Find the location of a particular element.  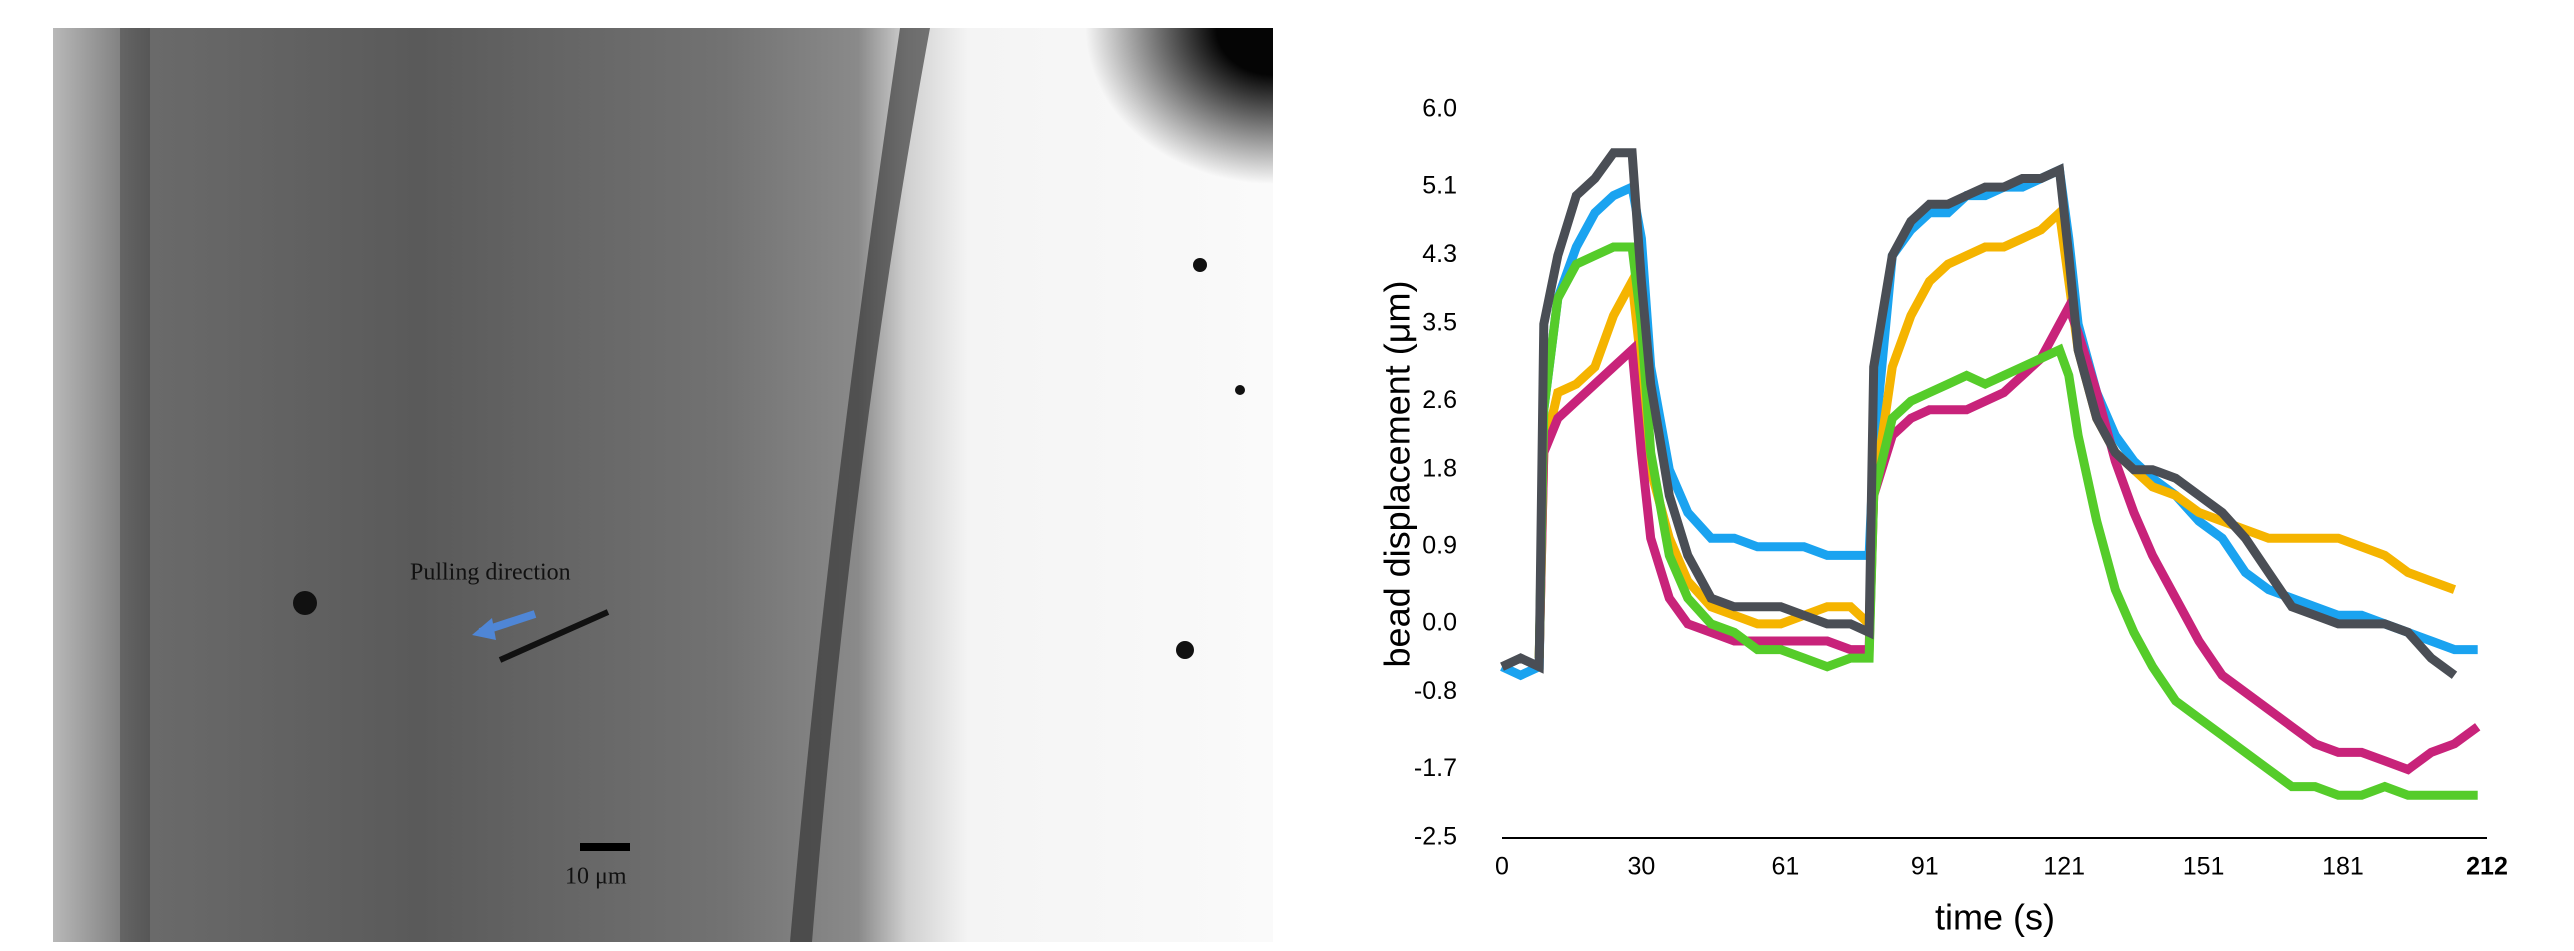

y-tick-label: 0.0 is located at coordinates (1439, 622).